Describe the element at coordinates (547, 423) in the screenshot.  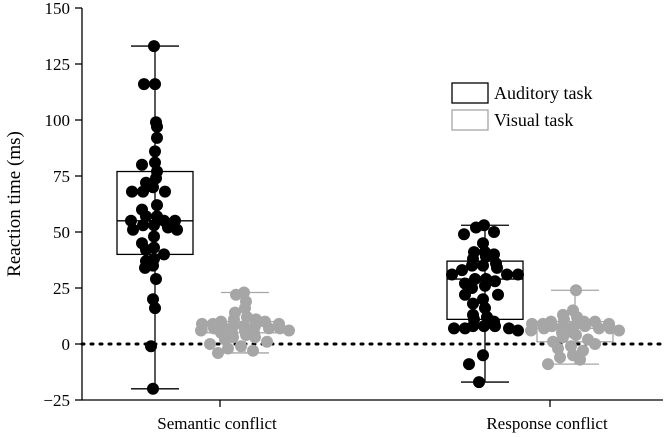
I see `x-tick-label: Response conflict` at that location.